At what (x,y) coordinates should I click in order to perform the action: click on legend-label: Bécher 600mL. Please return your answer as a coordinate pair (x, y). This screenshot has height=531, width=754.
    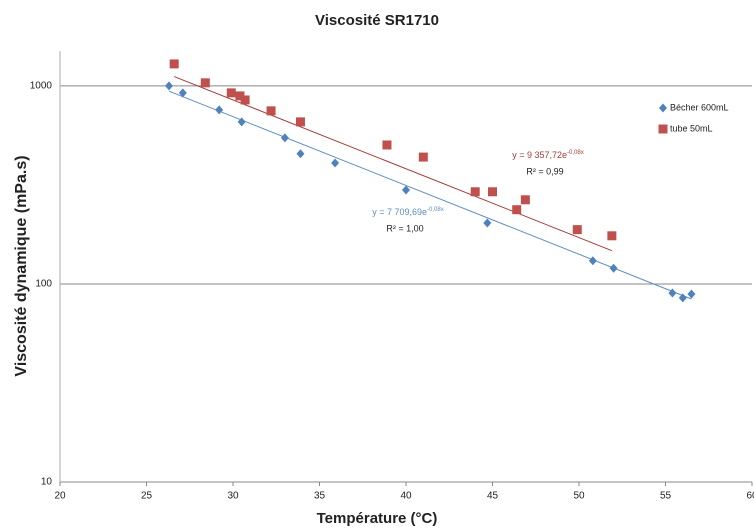
    Looking at the image, I should click on (699, 107).